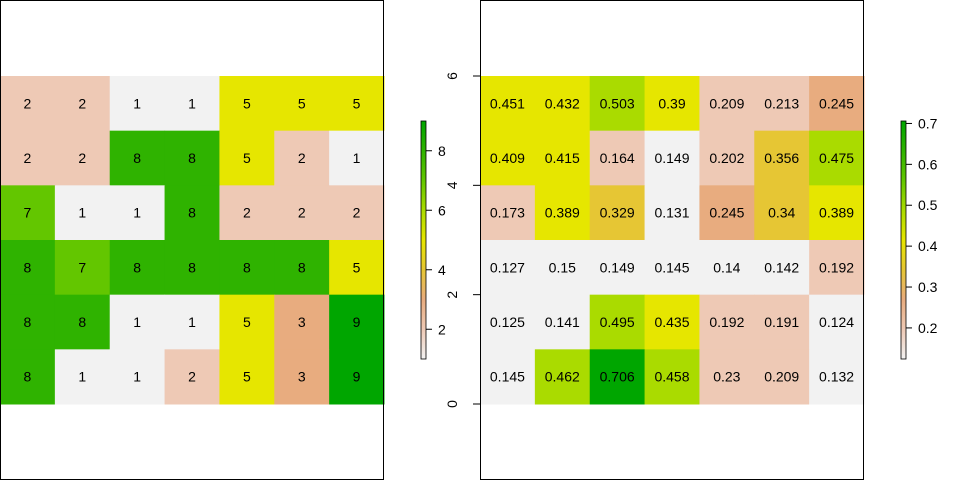  What do you see at coordinates (562, 158) in the screenshot?
I see `cell-value-label: 0.415` at bounding box center [562, 158].